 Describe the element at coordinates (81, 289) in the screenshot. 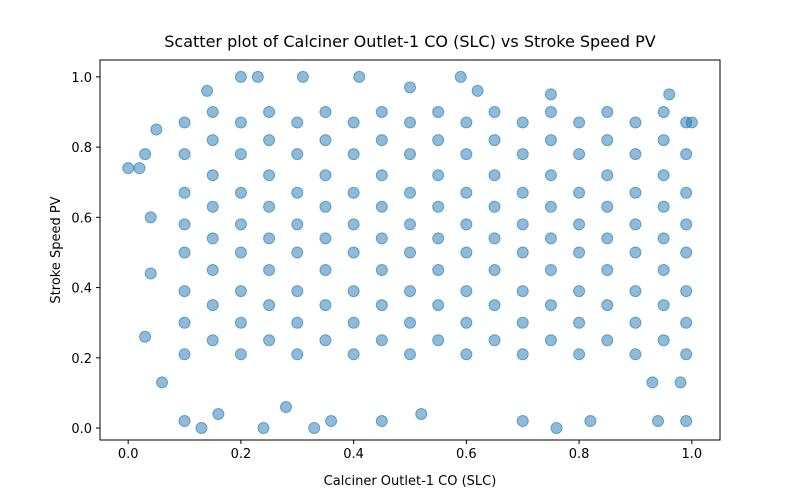

I see `y-tick-label: 0.4` at that location.